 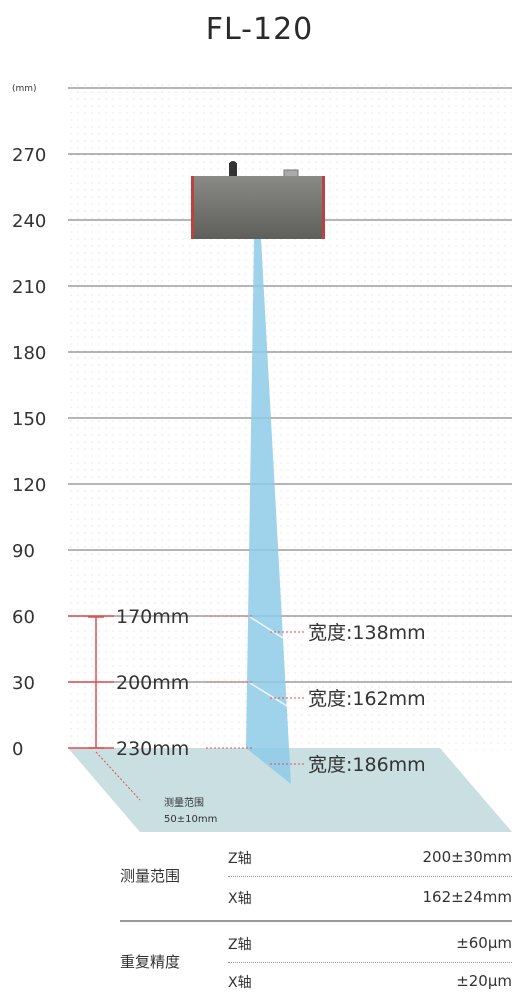 What do you see at coordinates (24, 89) in the screenshot?
I see `y-axis-unit-label: (mm)` at bounding box center [24, 89].